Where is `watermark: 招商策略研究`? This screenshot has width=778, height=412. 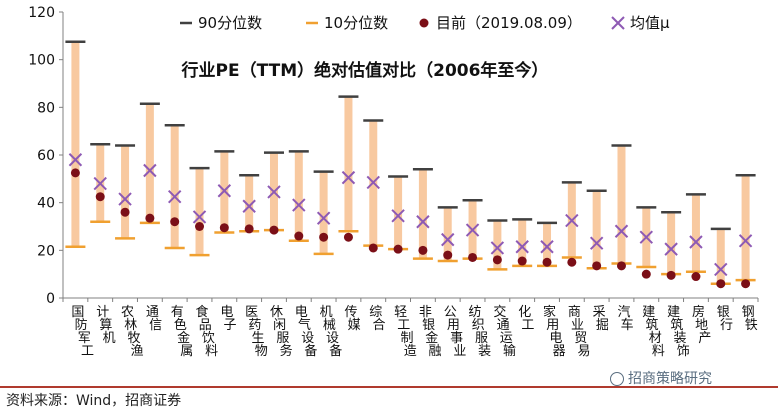 watermark: 招商策略研究 is located at coordinates (661, 378).